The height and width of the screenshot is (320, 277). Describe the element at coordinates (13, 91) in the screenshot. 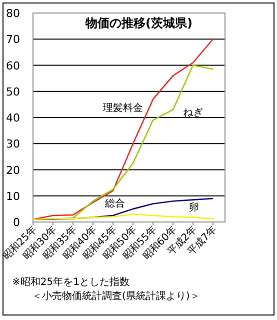

I see `y-tick-label: 50` at that location.